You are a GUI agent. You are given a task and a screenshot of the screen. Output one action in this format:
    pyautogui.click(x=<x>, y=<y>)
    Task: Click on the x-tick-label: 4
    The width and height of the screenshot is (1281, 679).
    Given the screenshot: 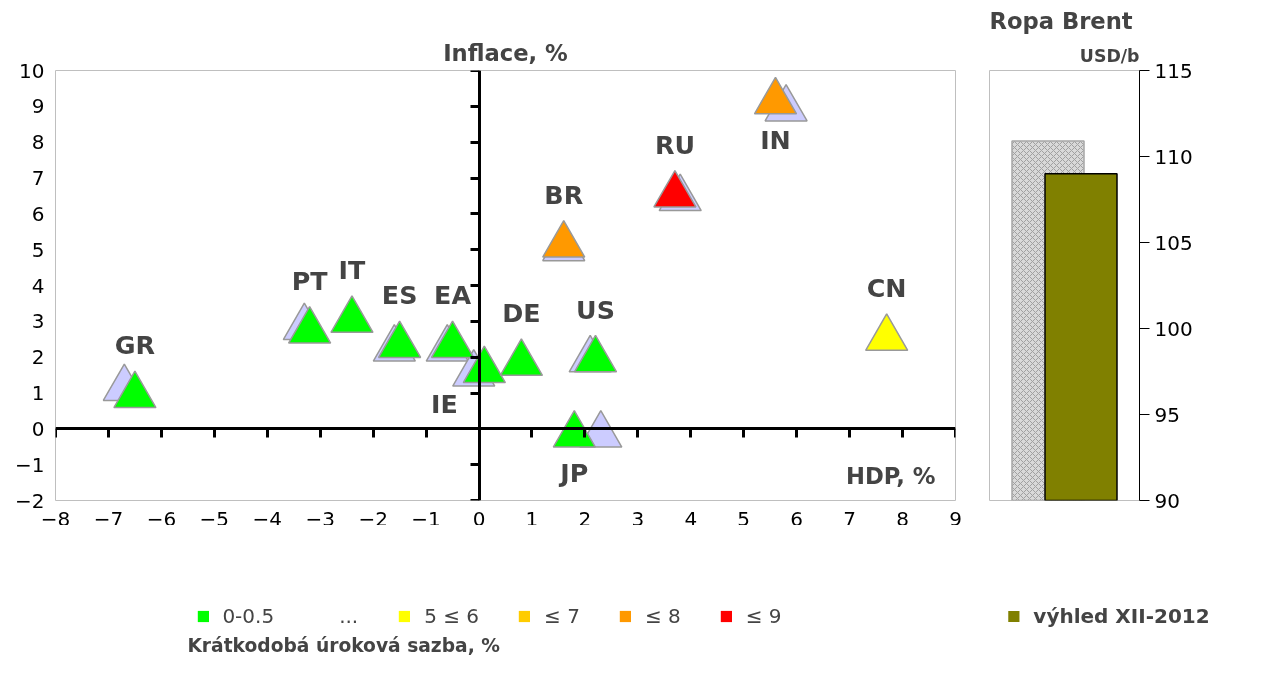 What is the action you would take?
    pyautogui.click(x=691, y=518)
    